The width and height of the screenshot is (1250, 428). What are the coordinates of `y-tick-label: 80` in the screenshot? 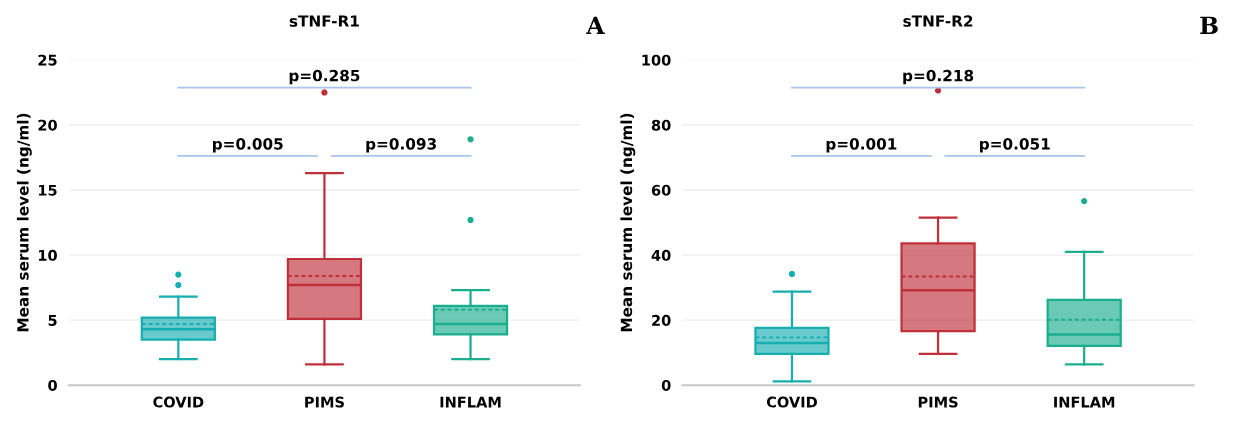 It's located at (661, 125).